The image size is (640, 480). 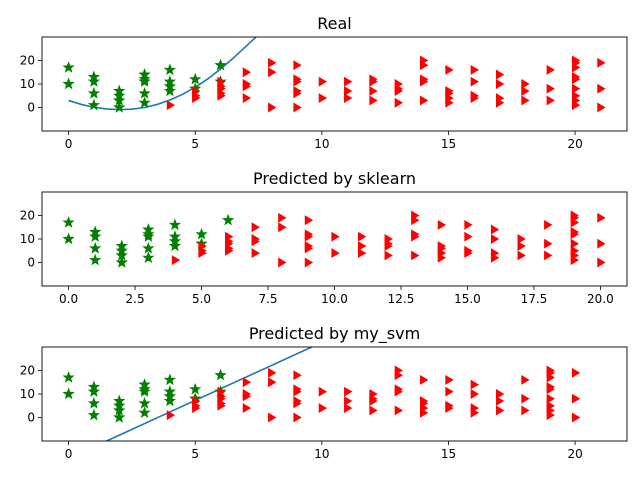 I want to click on y-tick-label: 0, so click(x=31, y=108).